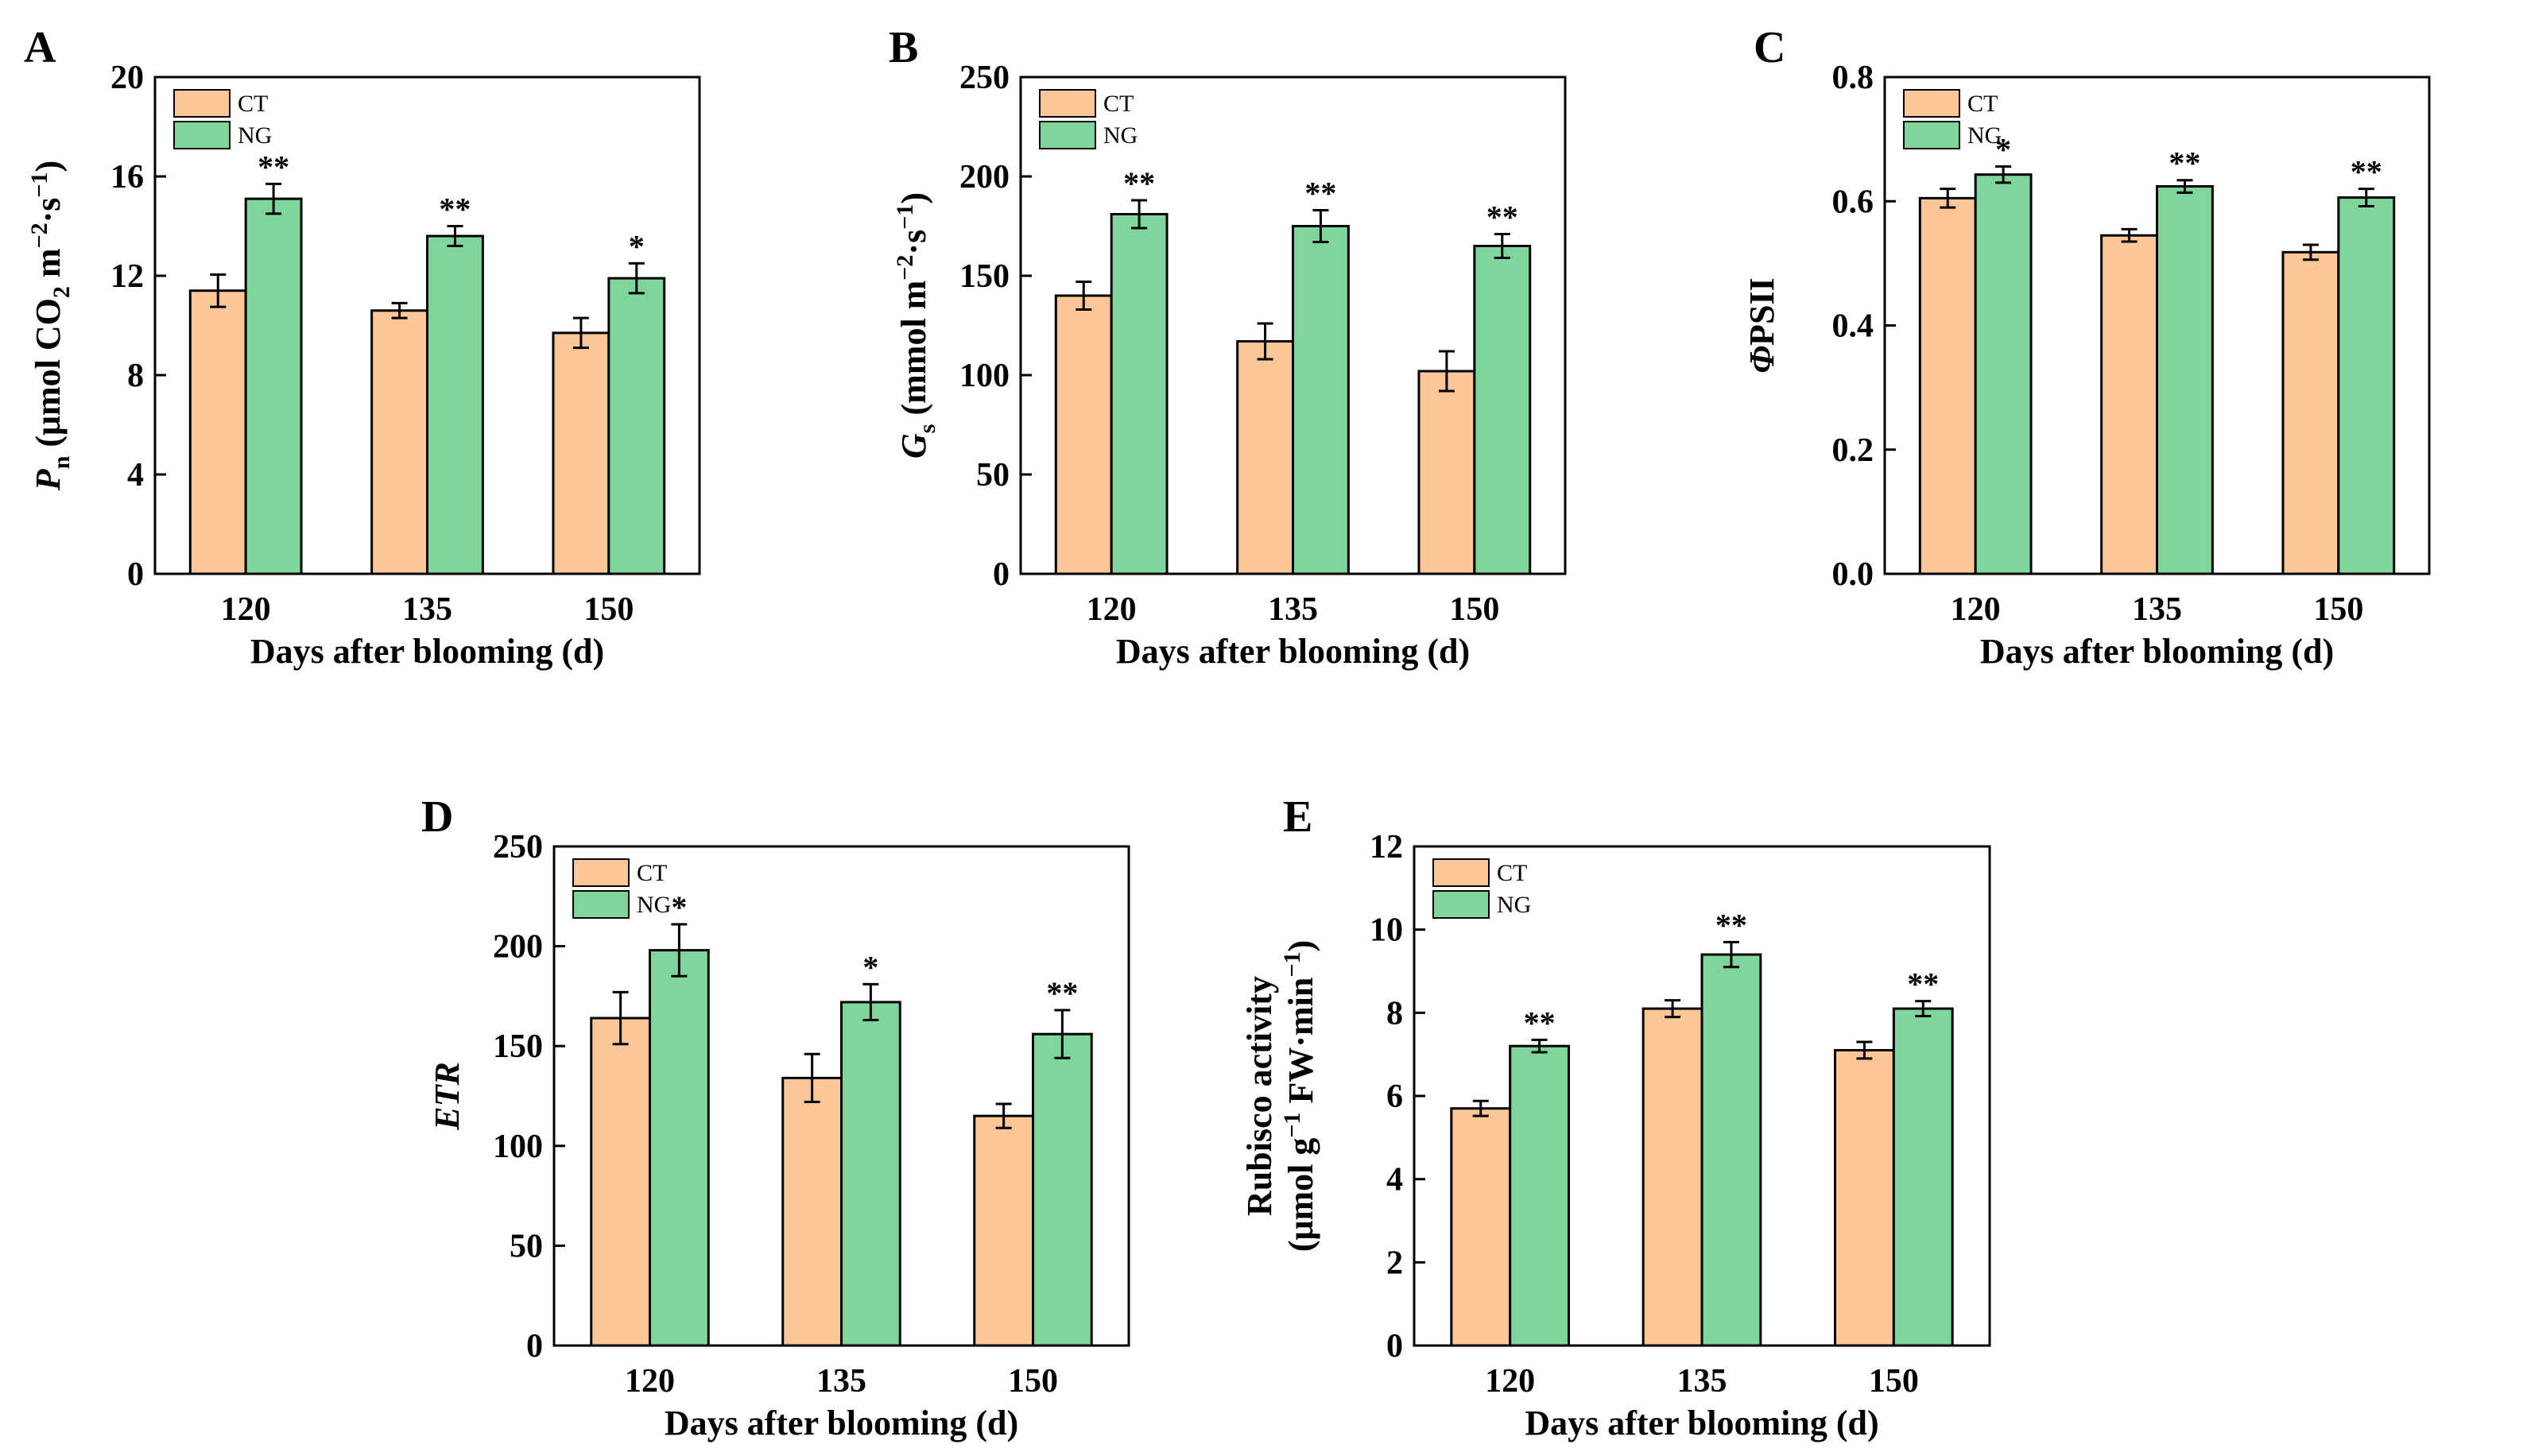 The height and width of the screenshot is (1456, 2531). I want to click on panel-letter: E, so click(1297, 817).